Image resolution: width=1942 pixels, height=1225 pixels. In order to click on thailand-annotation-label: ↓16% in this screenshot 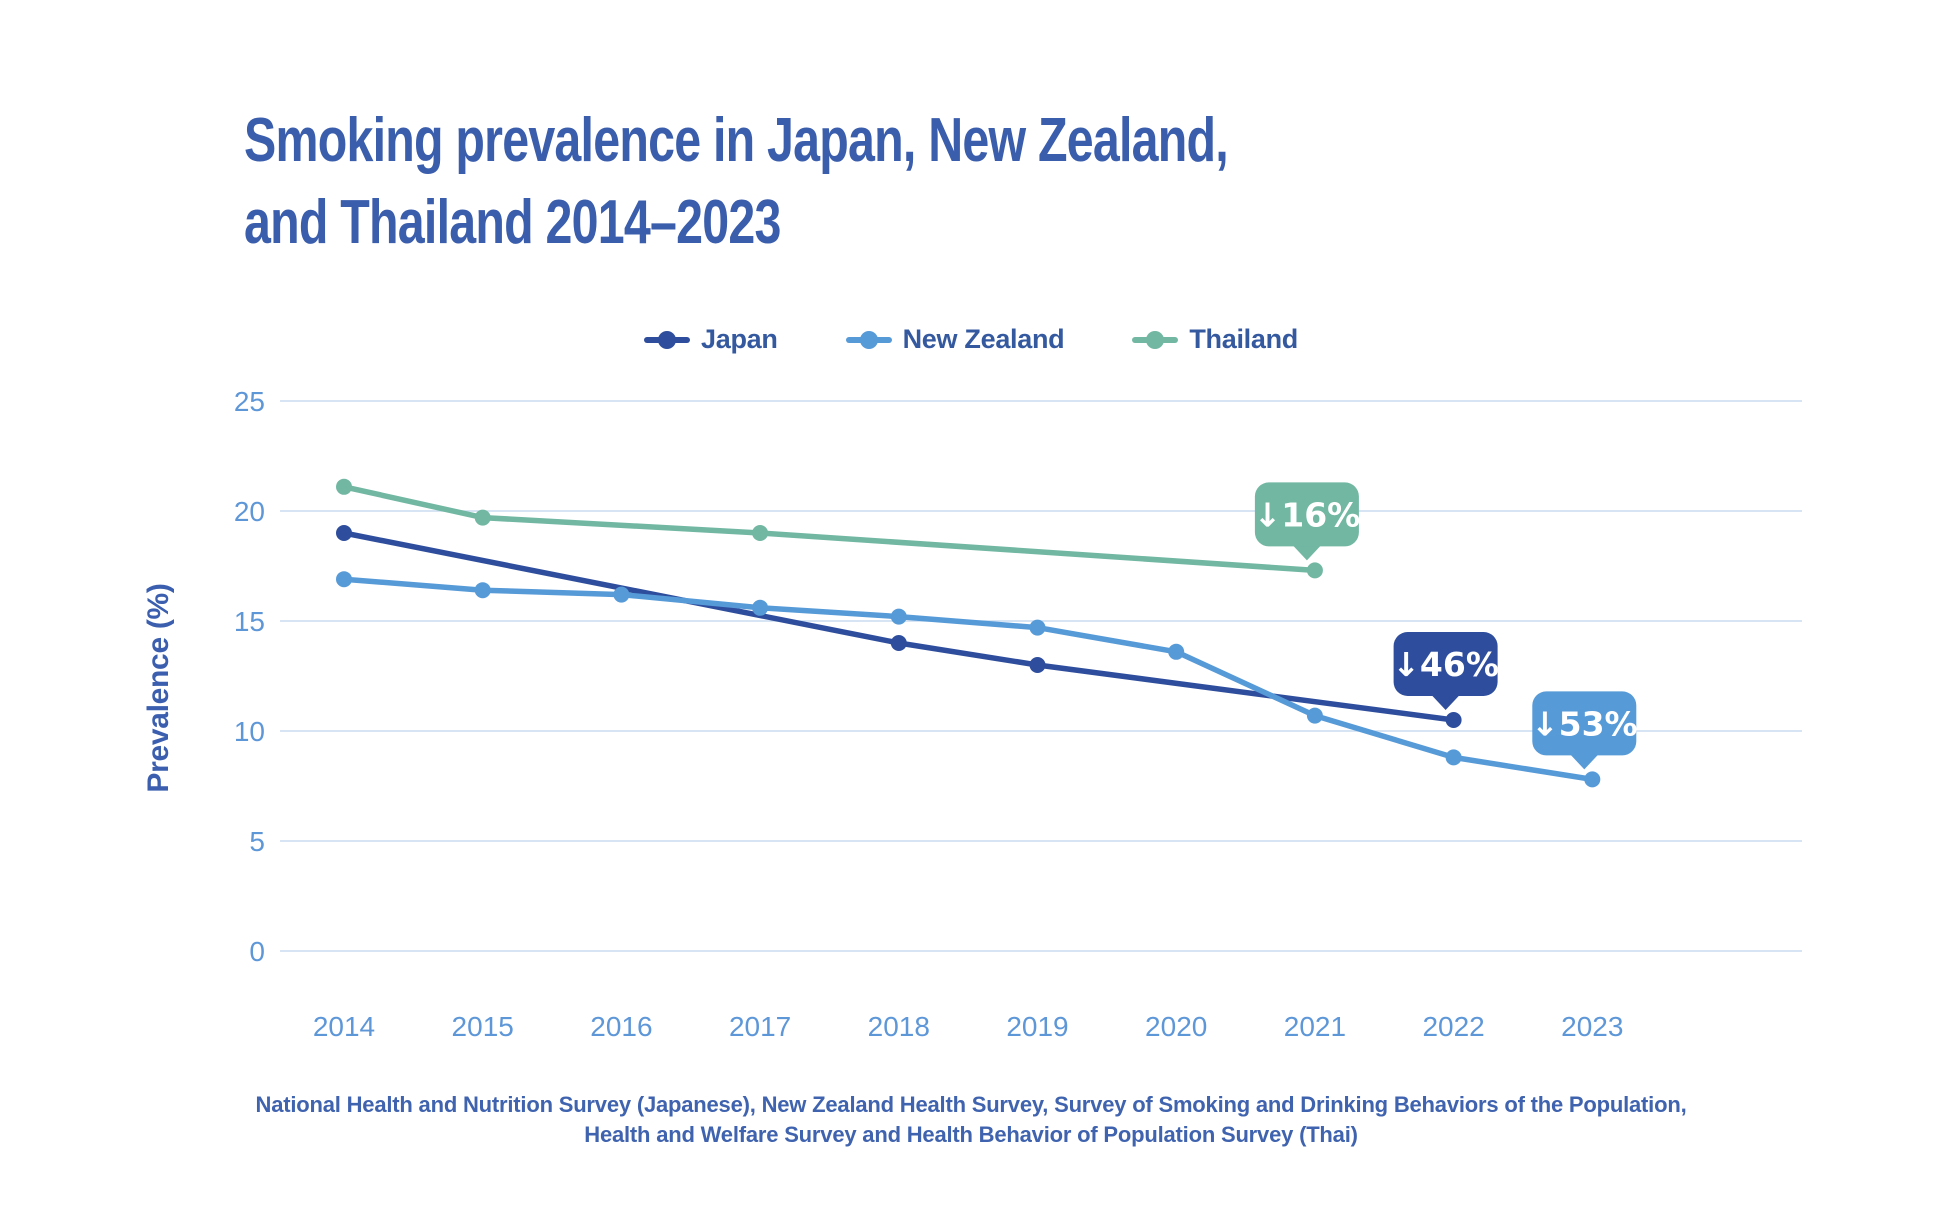, I will do `click(1307, 514)`.